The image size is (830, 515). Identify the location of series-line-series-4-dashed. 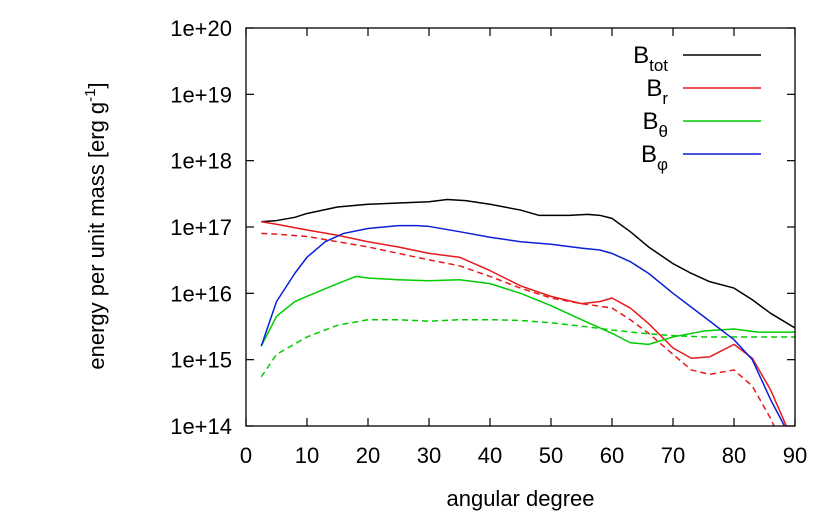
(527, 348).